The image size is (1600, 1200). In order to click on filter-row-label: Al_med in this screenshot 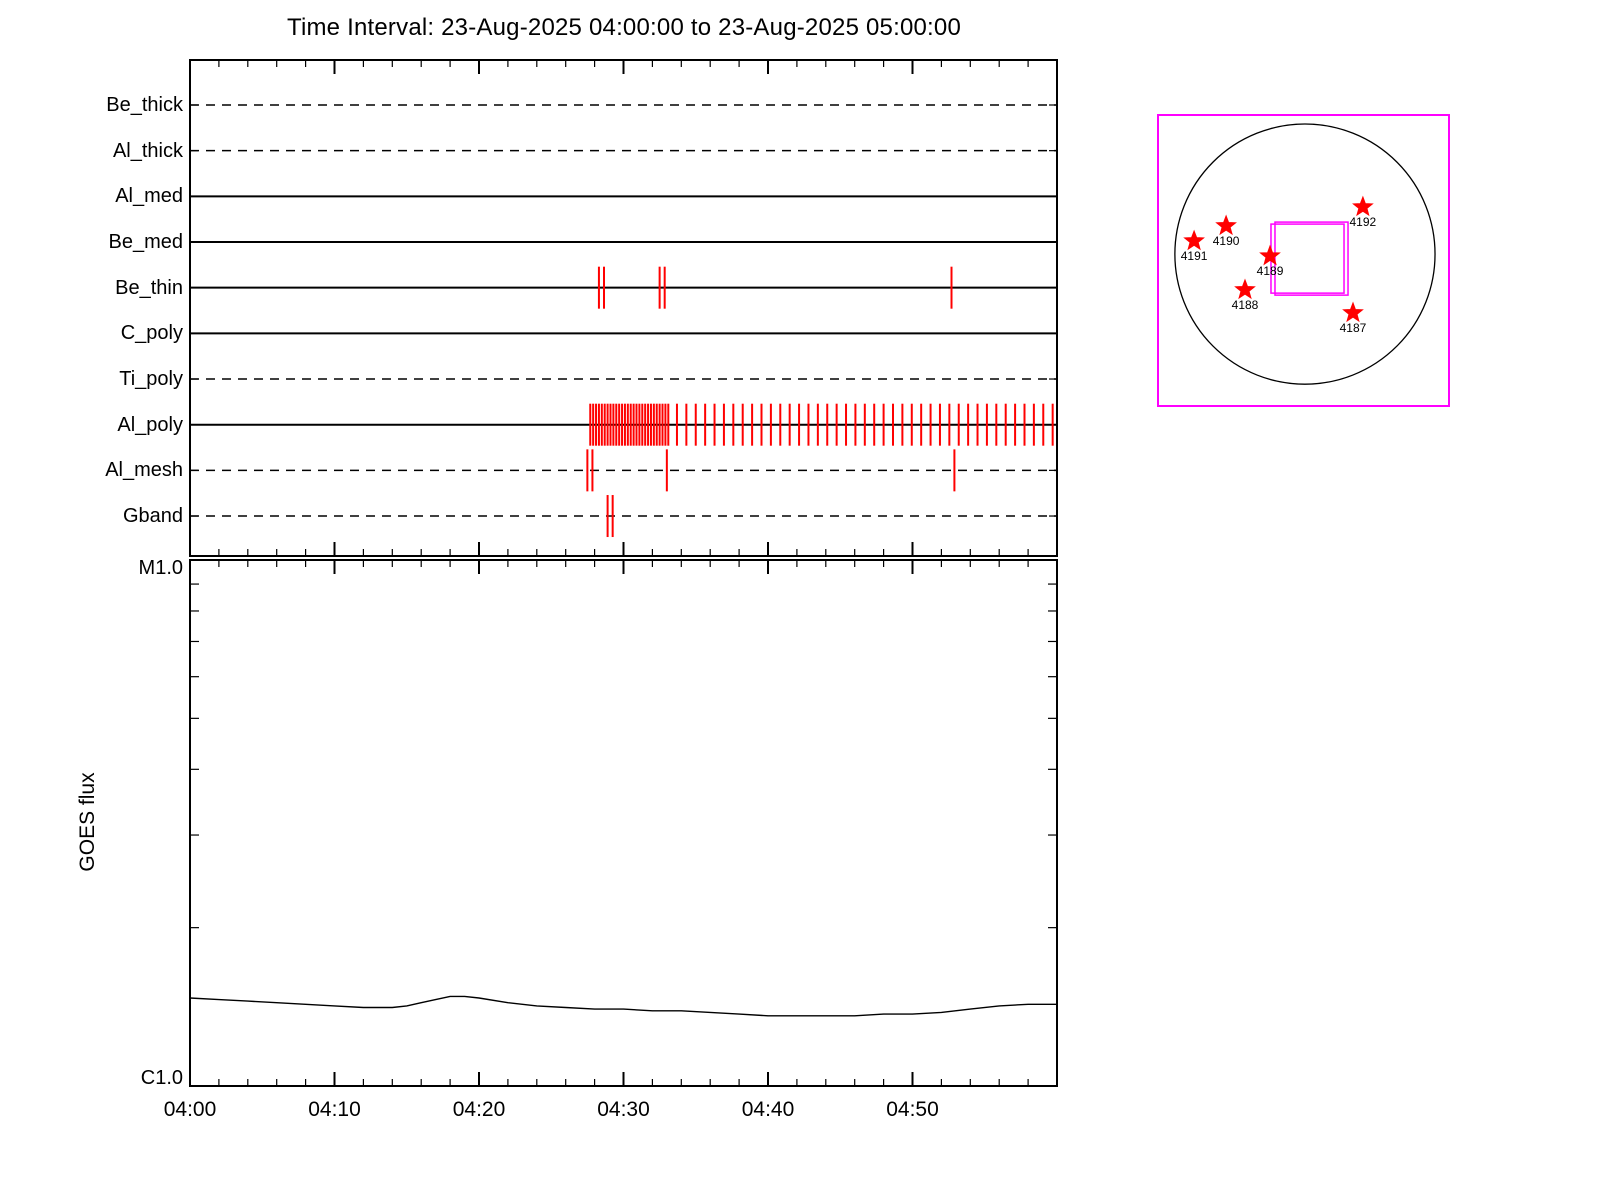, I will do `click(149, 196)`.